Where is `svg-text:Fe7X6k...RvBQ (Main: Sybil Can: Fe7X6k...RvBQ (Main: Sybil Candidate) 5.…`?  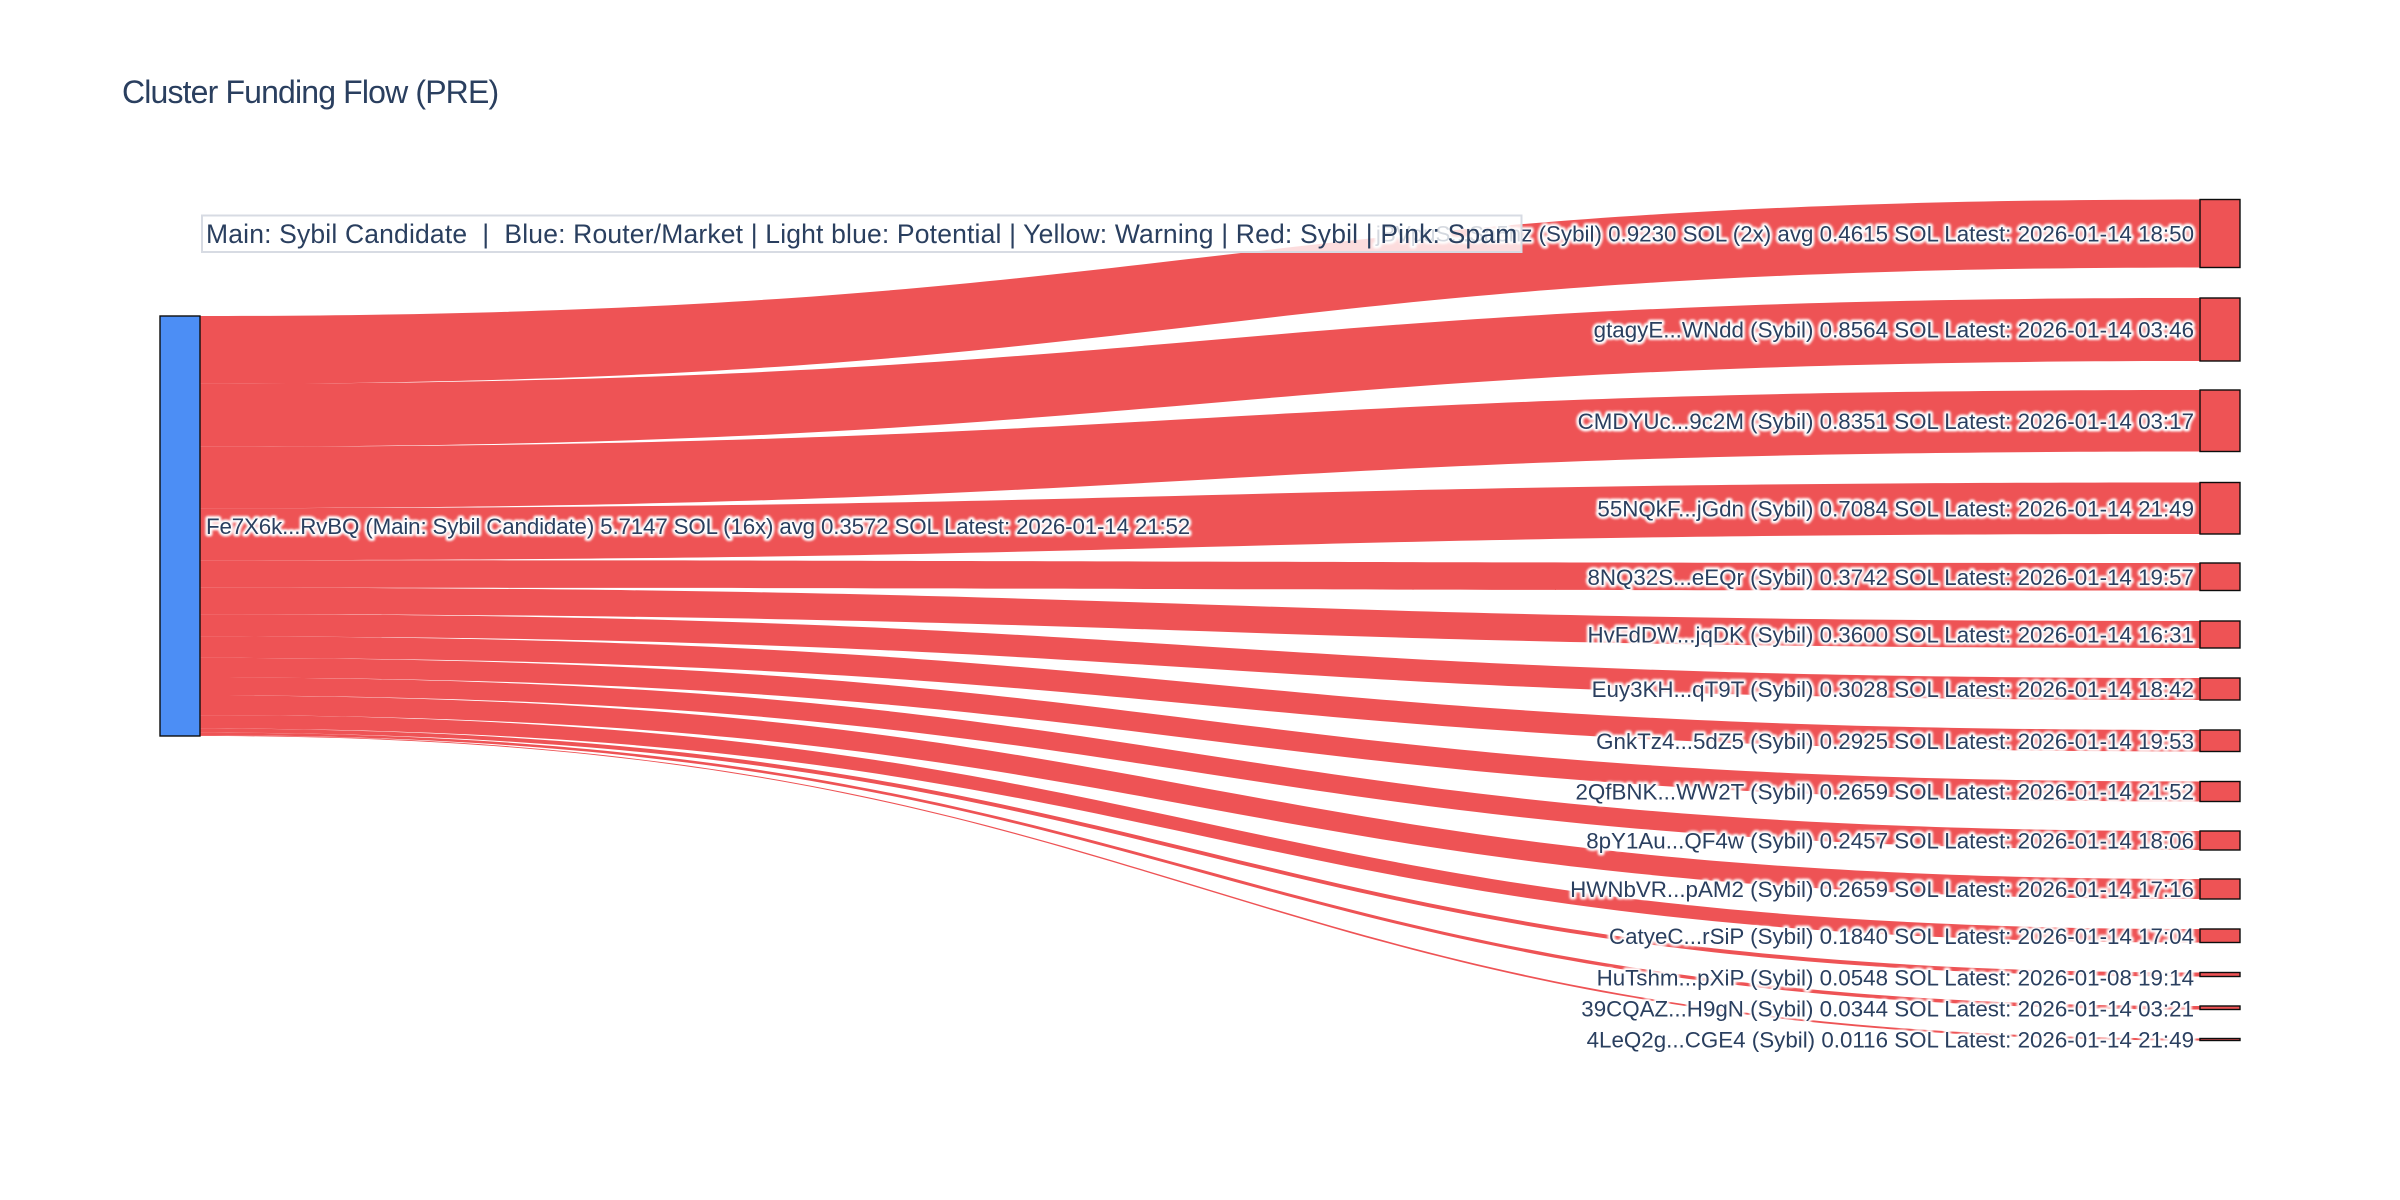
svg-text:Fe7X6k...RvBQ (Main: Sybil Can: Fe7X6k...RvBQ (Main: Sybil Candidate) 5.… is located at coordinates (698, 526).